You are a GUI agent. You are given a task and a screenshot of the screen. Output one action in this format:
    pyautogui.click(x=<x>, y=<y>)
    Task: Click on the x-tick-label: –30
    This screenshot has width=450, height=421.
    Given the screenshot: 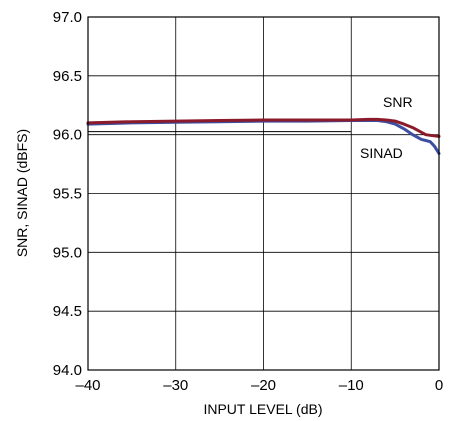 What is the action you would take?
    pyautogui.click(x=175, y=385)
    